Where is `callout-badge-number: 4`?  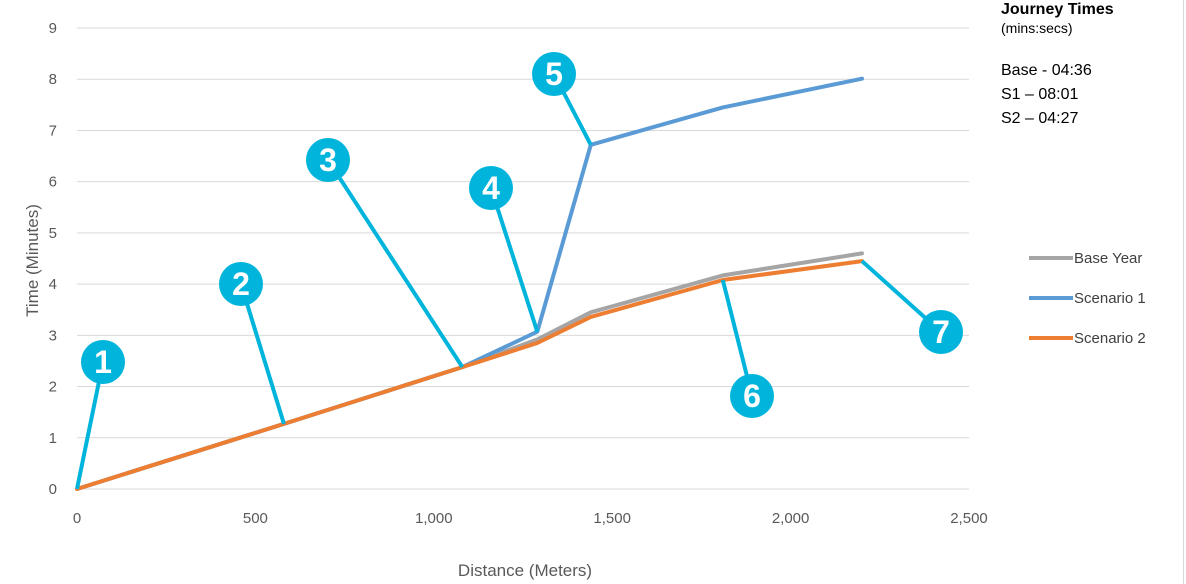
callout-badge-number: 4 is located at coordinates (491, 188).